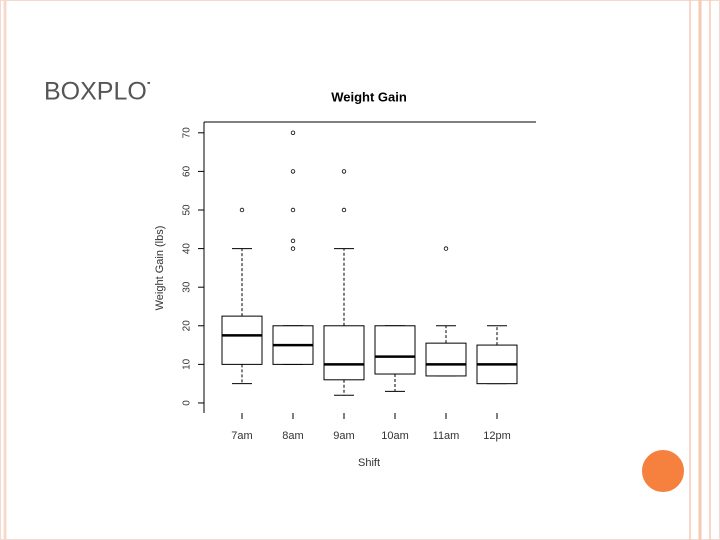 The image size is (720, 540). Describe the element at coordinates (187, 326) in the screenshot. I see `y-tick-label: 20` at that location.